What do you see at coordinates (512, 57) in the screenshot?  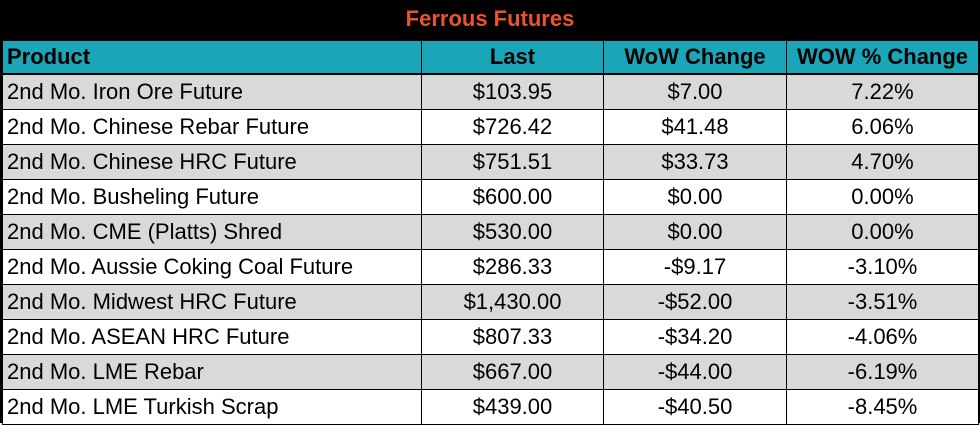 I see `header-last: Last` at bounding box center [512, 57].